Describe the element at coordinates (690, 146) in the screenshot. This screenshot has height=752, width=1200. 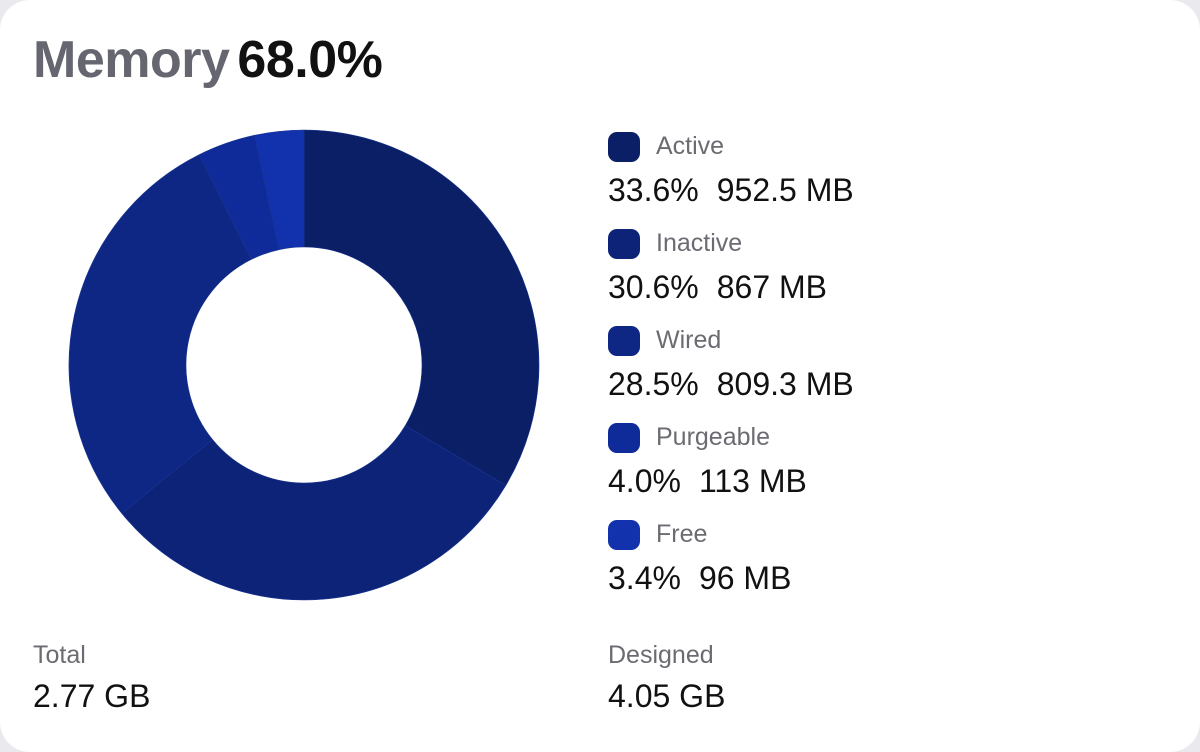
I see `legend-name-active: Active` at that location.